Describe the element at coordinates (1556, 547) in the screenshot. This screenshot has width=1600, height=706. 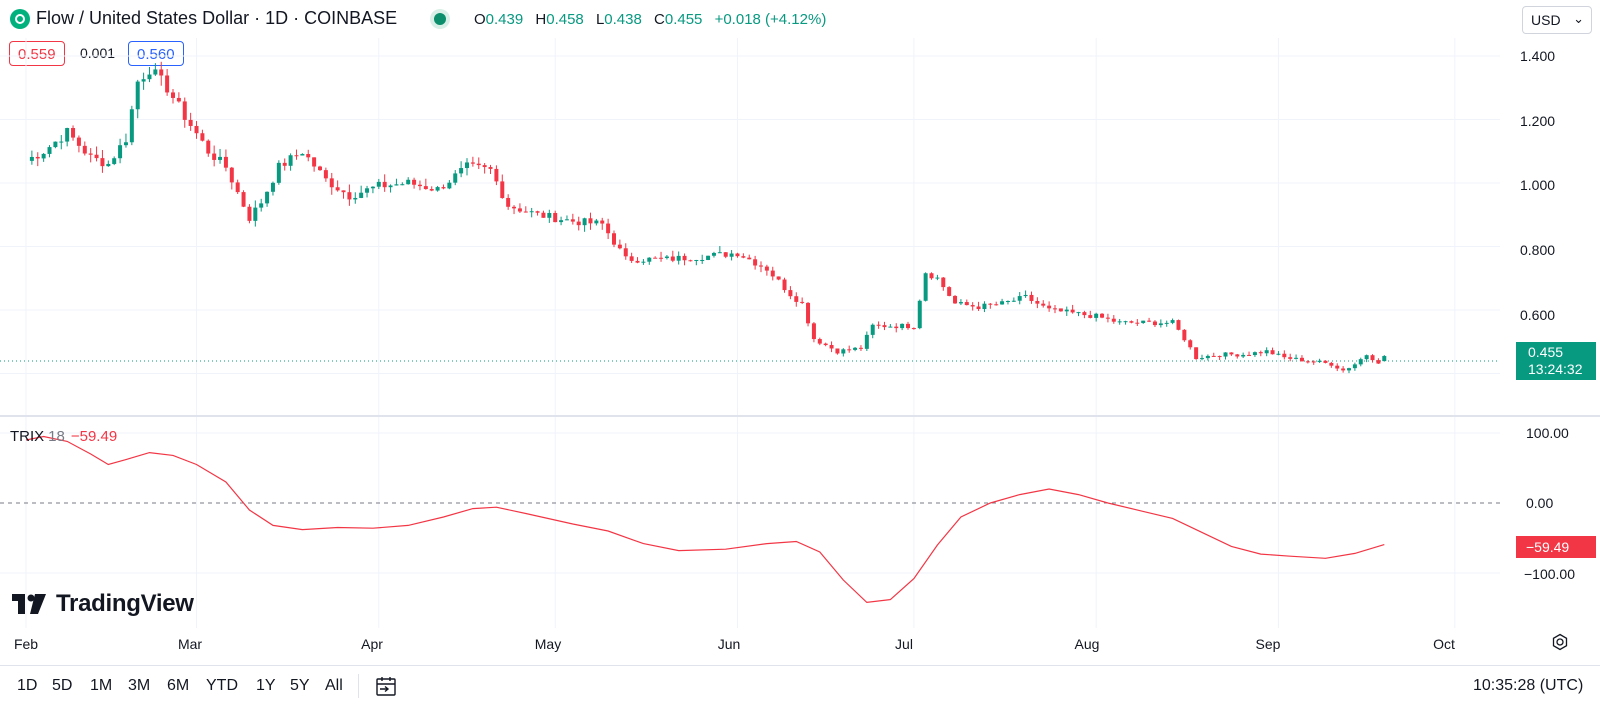
I see `trix-value-tag: −59.49` at that location.